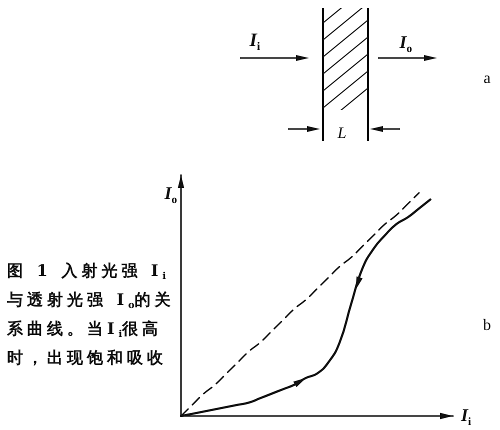  What do you see at coordinates (171, 194) in the screenshot?
I see `y-axis-title: I$_{o}$` at bounding box center [171, 194].